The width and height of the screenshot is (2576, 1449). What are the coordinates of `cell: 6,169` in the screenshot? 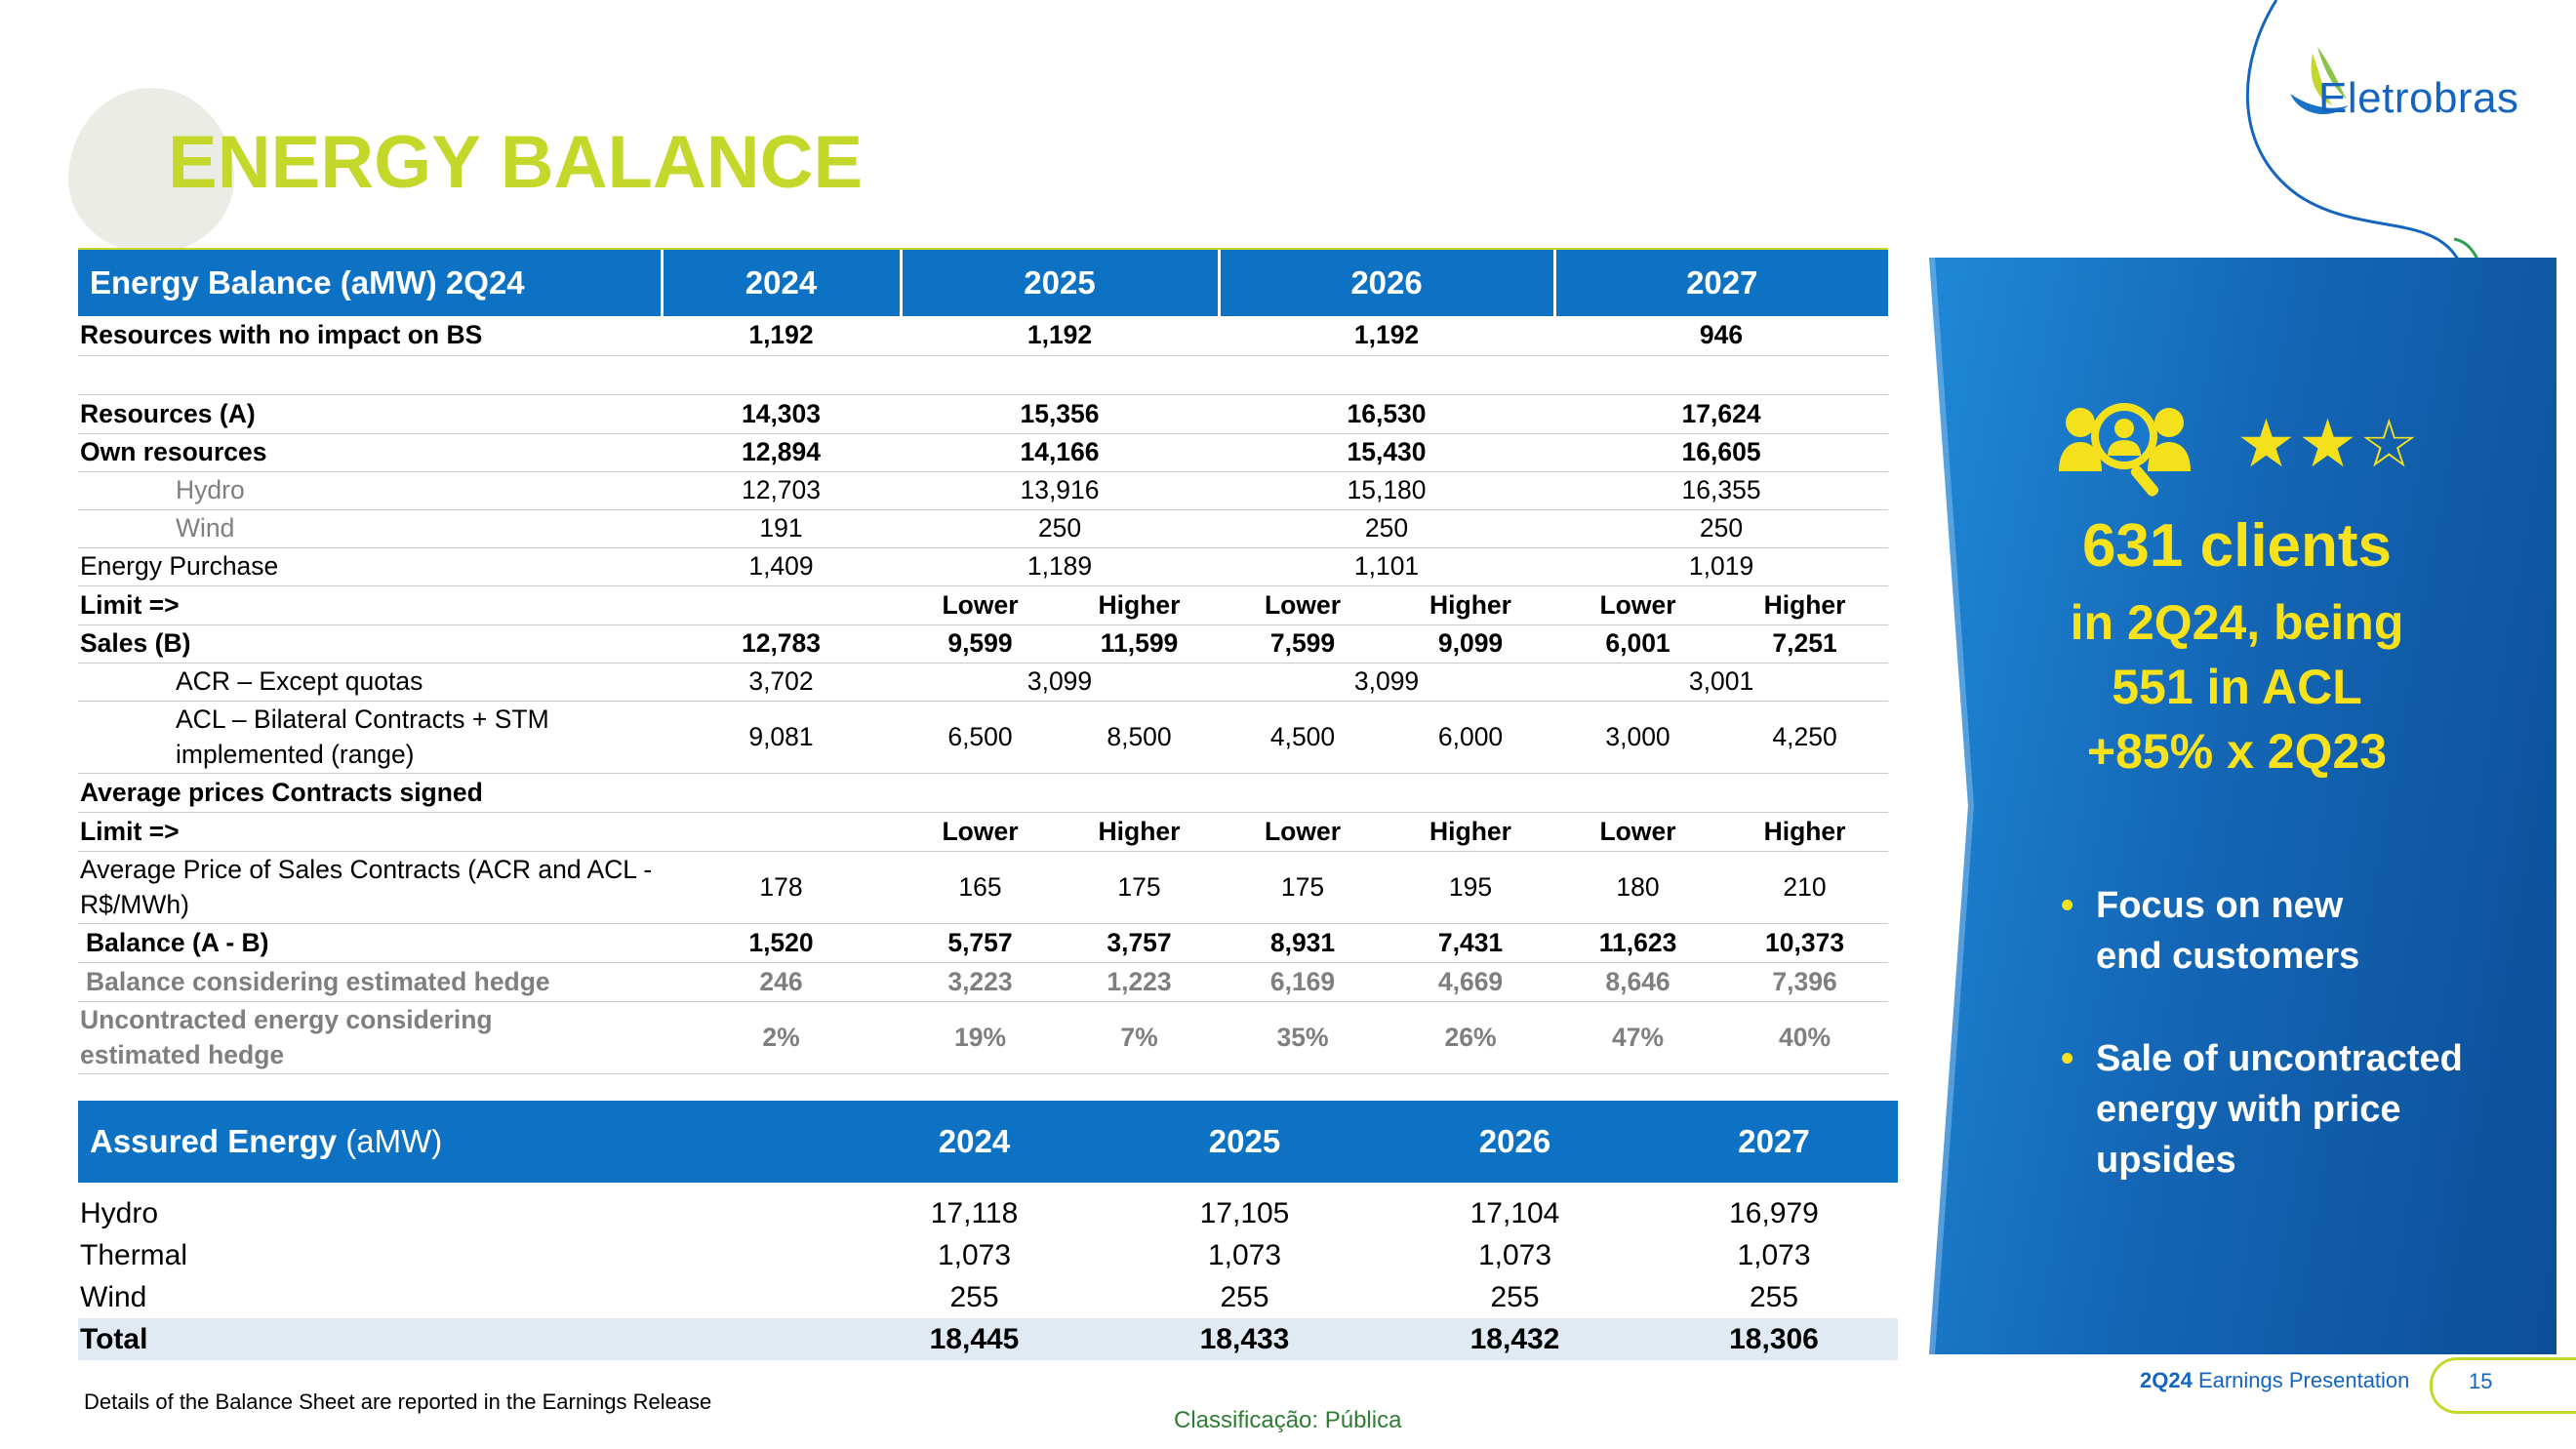 It's located at (1303, 982).